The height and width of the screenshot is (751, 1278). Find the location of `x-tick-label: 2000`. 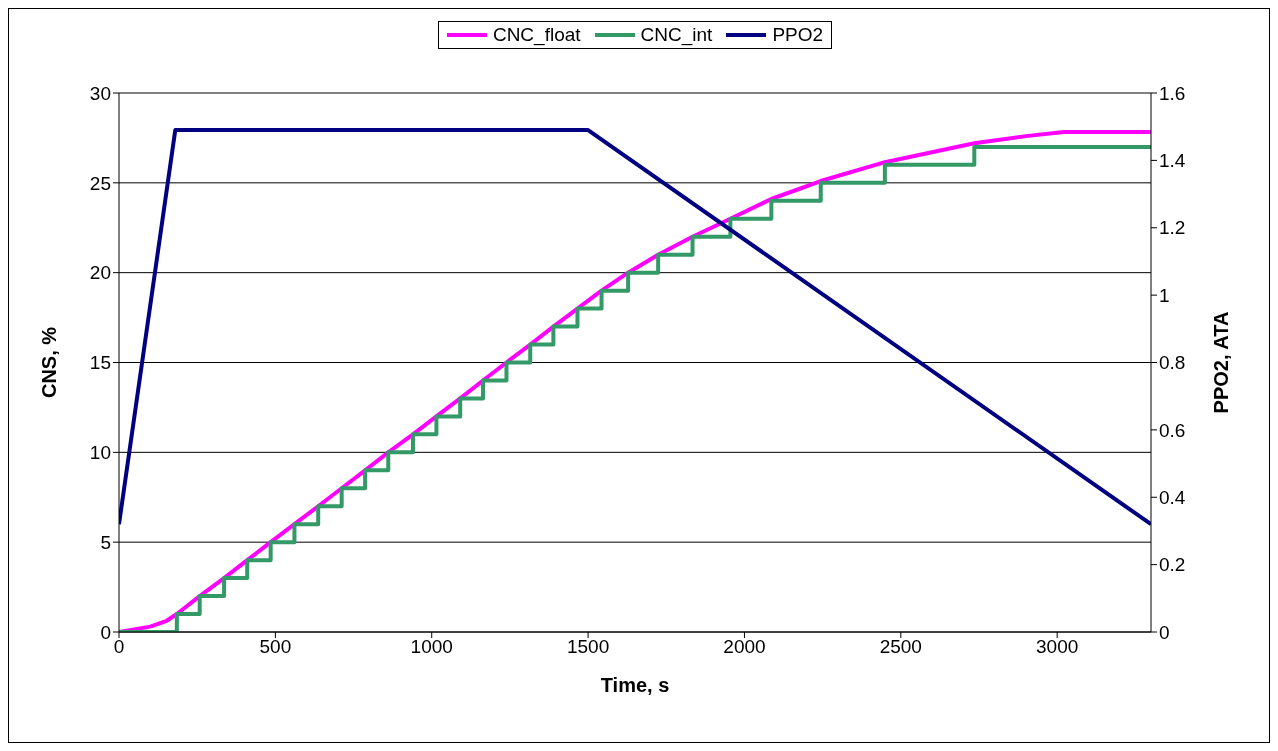

x-tick-label: 2000 is located at coordinates (744, 647).